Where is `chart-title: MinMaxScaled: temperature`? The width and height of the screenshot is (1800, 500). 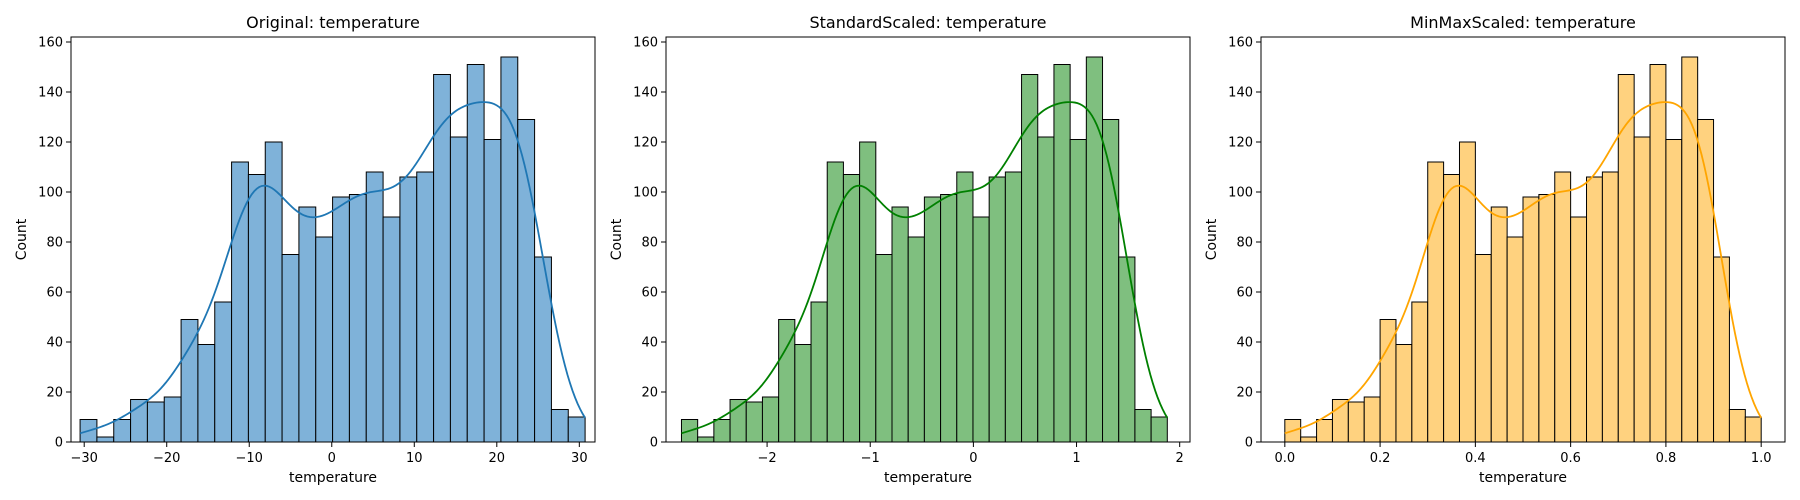
chart-title: MinMaxScaled: temperature is located at coordinates (1523, 22).